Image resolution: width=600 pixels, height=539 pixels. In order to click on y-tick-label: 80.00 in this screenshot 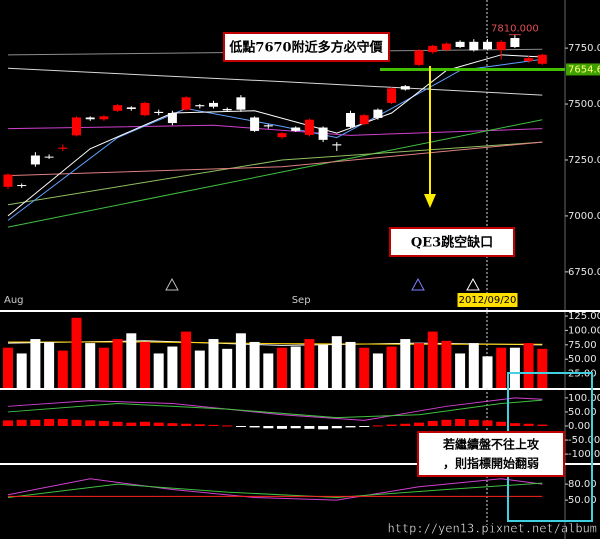, I will do `click(582, 484)`.